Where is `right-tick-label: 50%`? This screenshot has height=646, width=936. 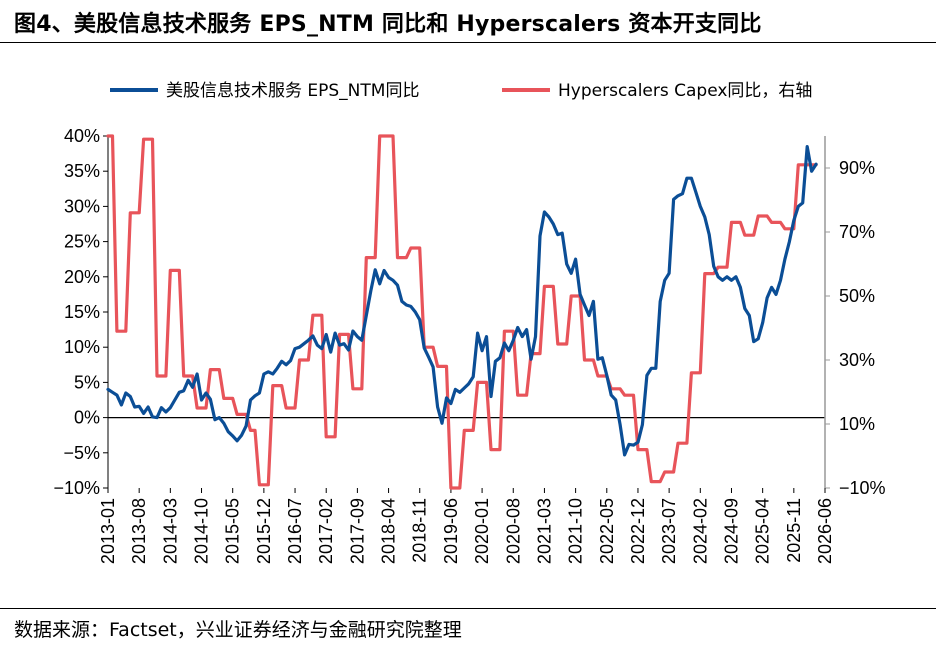 right-tick-label: 50% is located at coordinates (857, 296).